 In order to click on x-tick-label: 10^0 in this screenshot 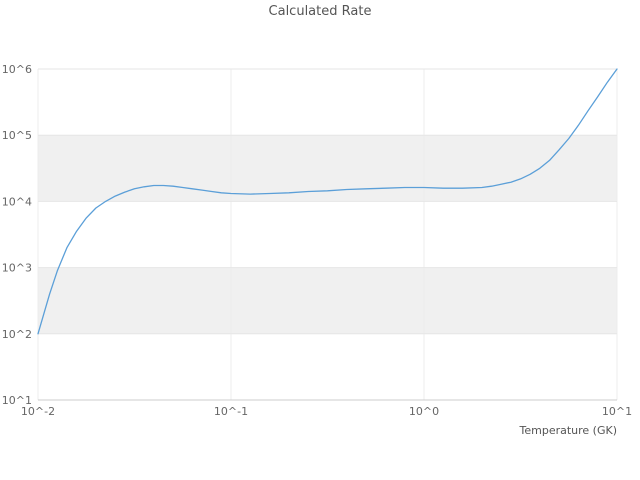, I will do `click(424, 411)`.